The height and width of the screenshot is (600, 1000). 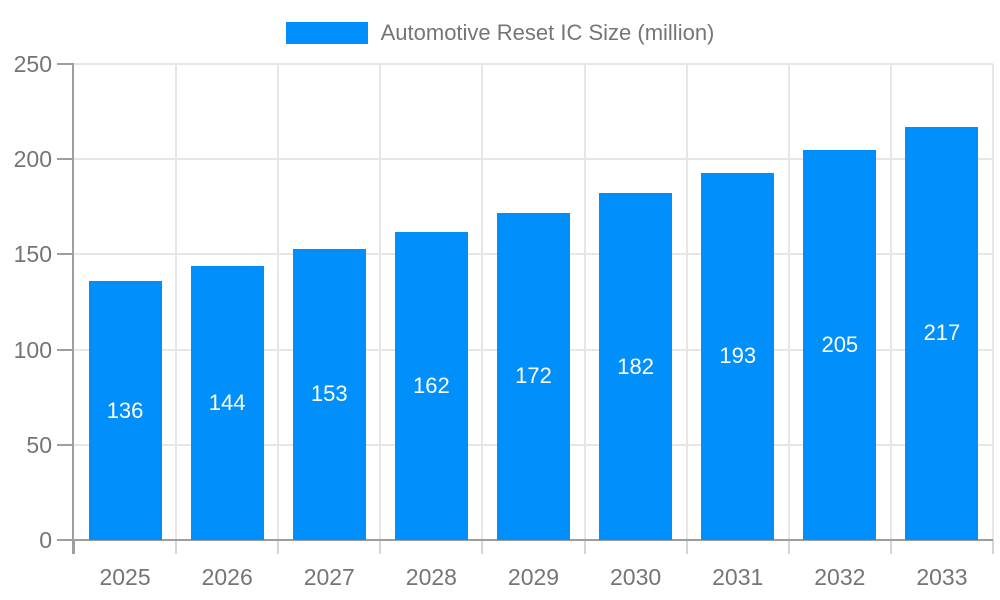 I want to click on y-axis-label: 250, so click(x=32, y=64).